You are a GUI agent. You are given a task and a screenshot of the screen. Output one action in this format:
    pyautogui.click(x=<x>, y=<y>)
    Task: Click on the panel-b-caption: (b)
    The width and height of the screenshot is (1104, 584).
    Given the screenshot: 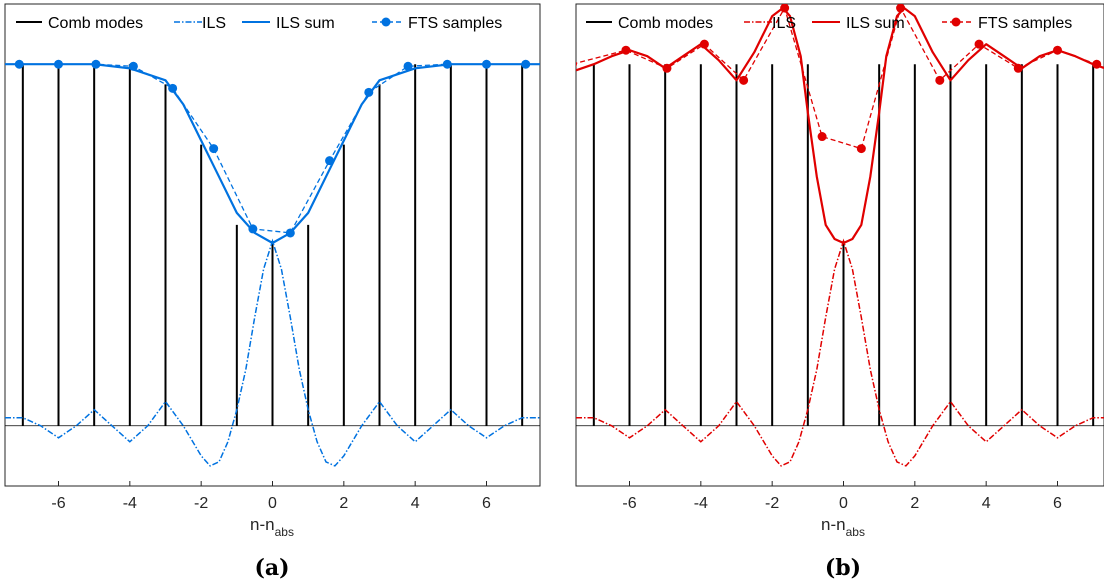 What is the action you would take?
    pyautogui.click(x=843, y=568)
    